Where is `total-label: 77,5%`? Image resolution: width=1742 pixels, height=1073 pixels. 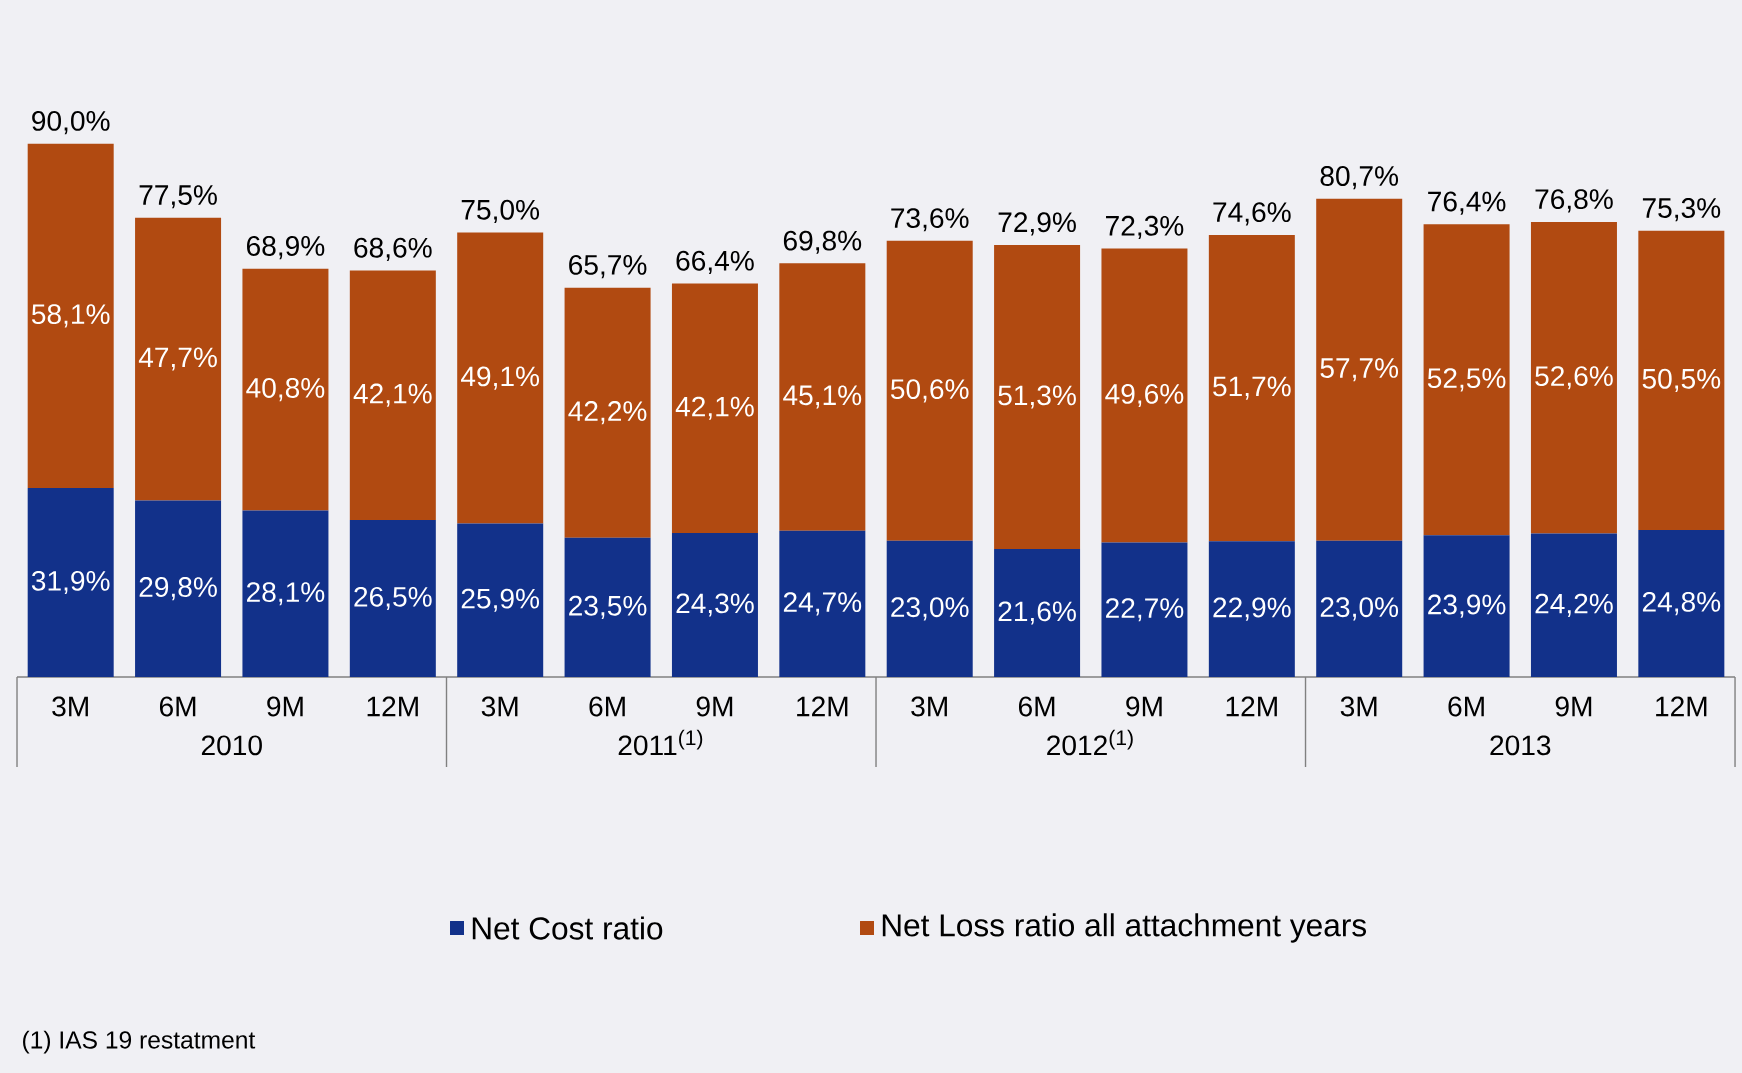
total-label: 77,5% is located at coordinates (178, 197).